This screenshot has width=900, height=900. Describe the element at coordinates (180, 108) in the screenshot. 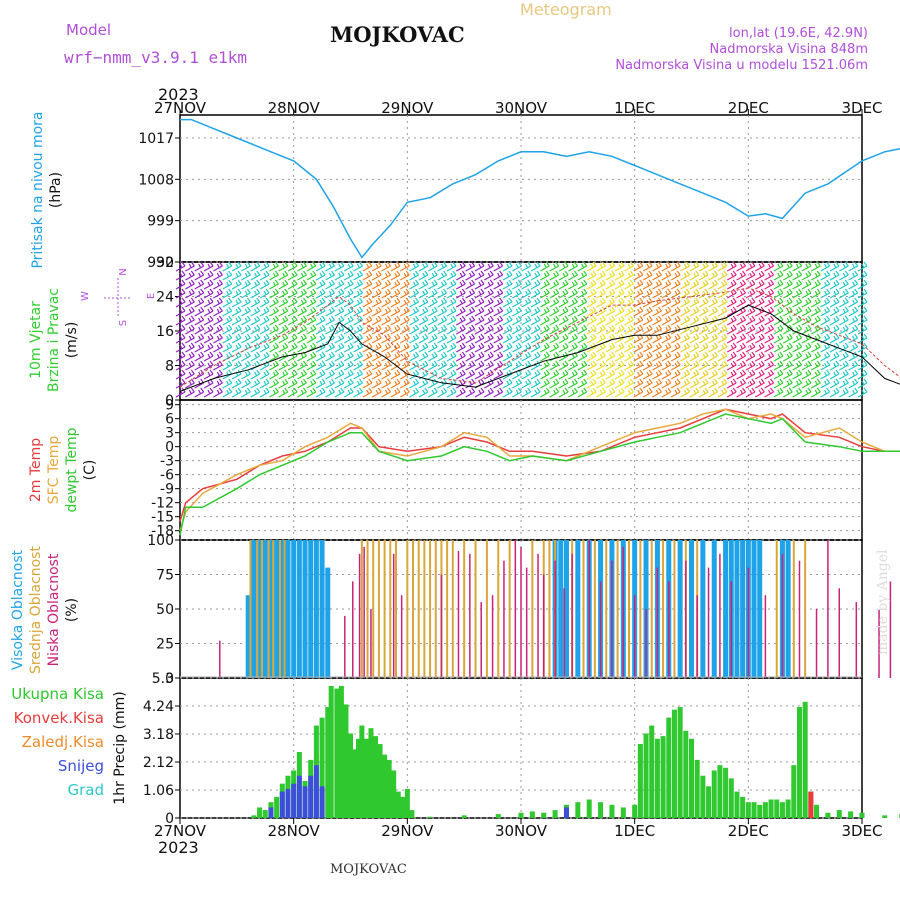

I see `x-date-label-top: 27NOV` at that location.